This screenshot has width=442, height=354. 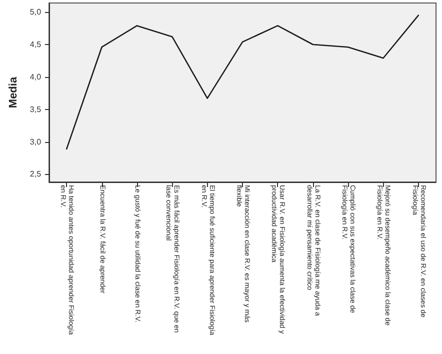 What do you see at coordinates (36, 12) in the screenshot?
I see `y-tick-label: 5,0` at bounding box center [36, 12].